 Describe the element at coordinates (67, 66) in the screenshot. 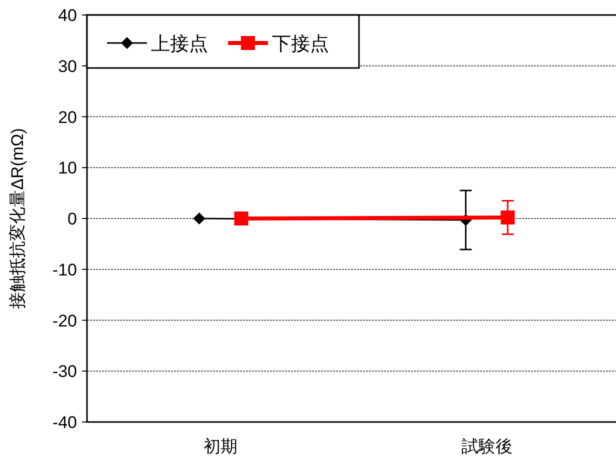

I see `y-tick-label: 30` at that location.